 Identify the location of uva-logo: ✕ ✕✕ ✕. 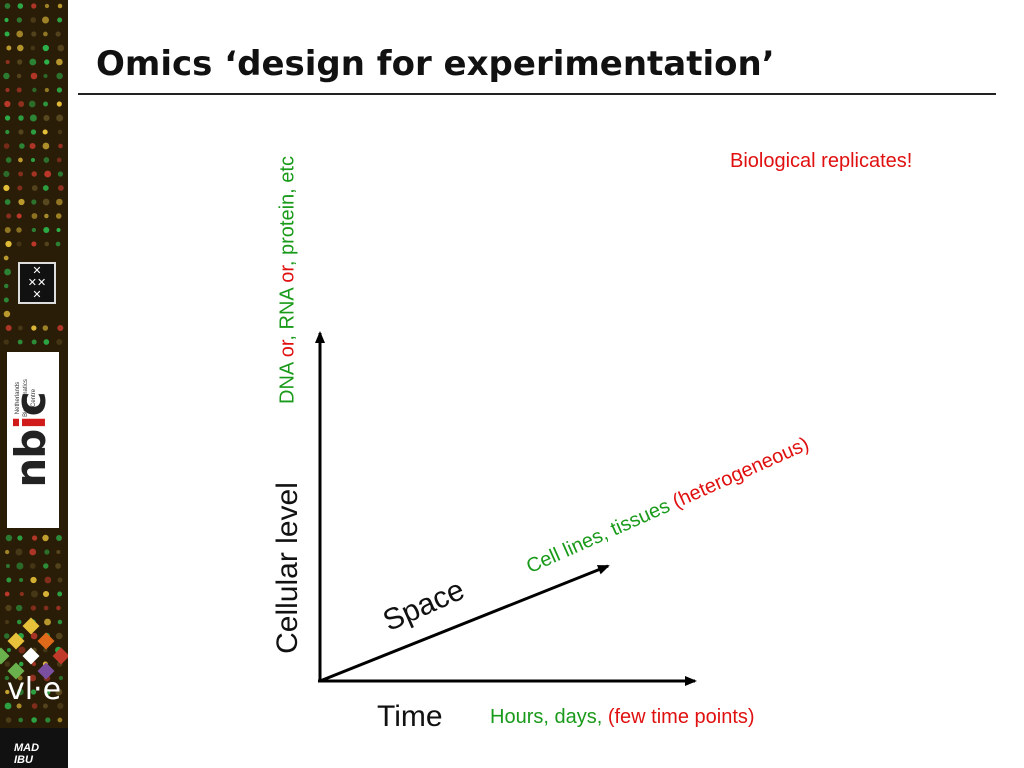
(37, 283).